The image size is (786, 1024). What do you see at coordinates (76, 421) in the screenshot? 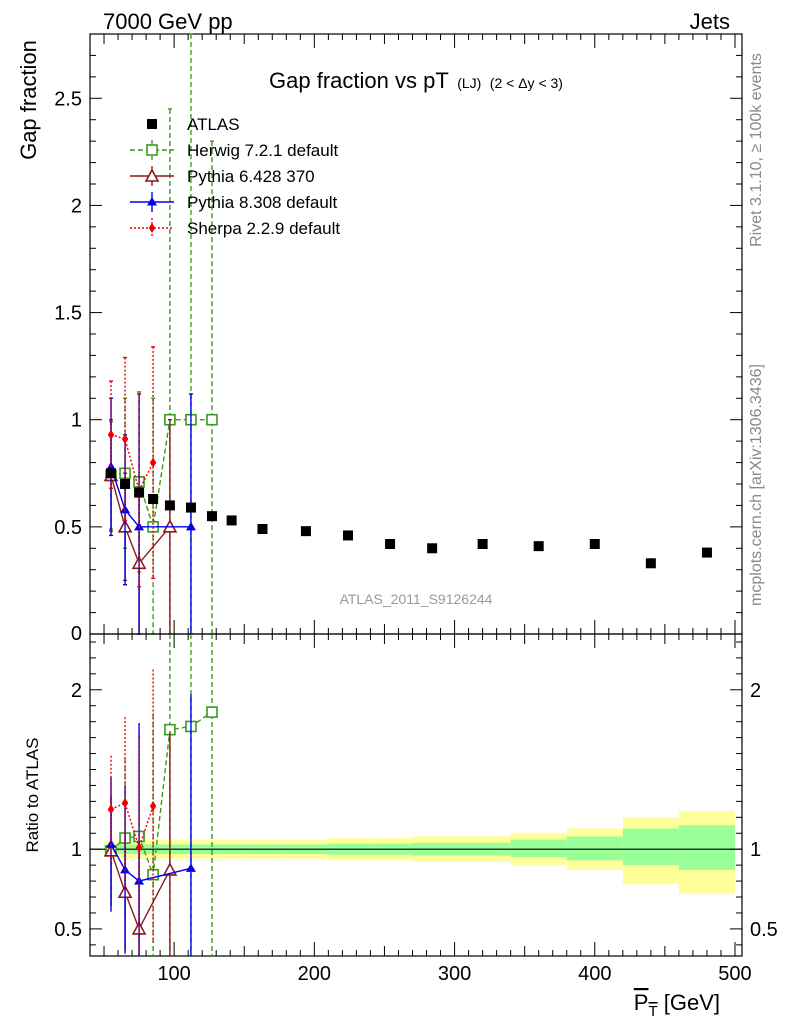
I see `main-y-tick-label: 1` at bounding box center [76, 421].